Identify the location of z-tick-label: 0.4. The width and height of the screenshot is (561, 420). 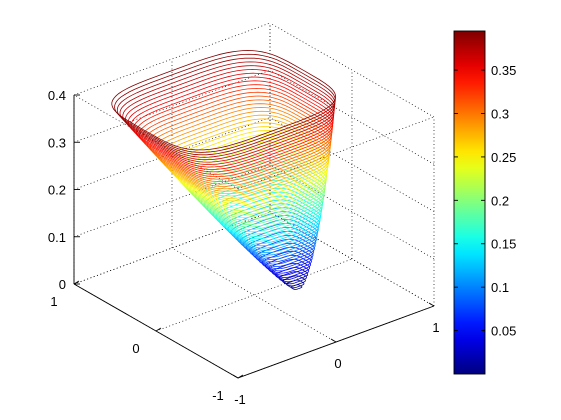
(57, 95).